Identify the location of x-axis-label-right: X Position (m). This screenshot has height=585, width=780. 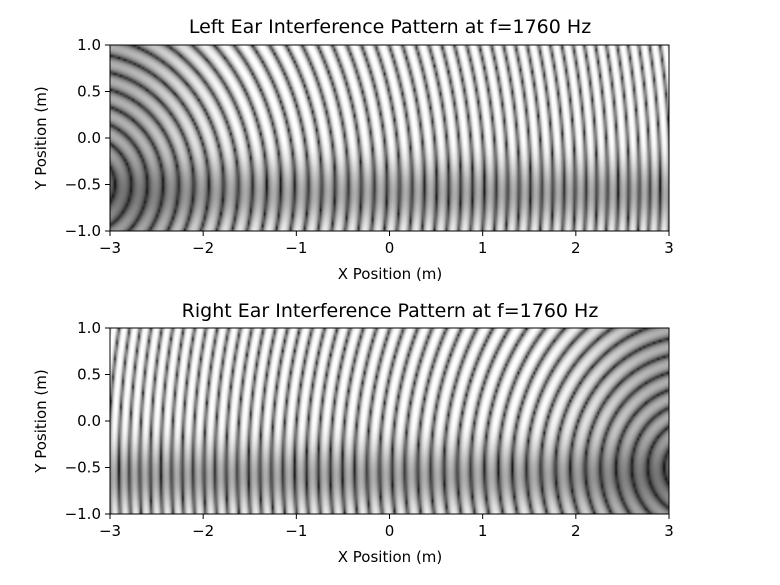
(390, 557).